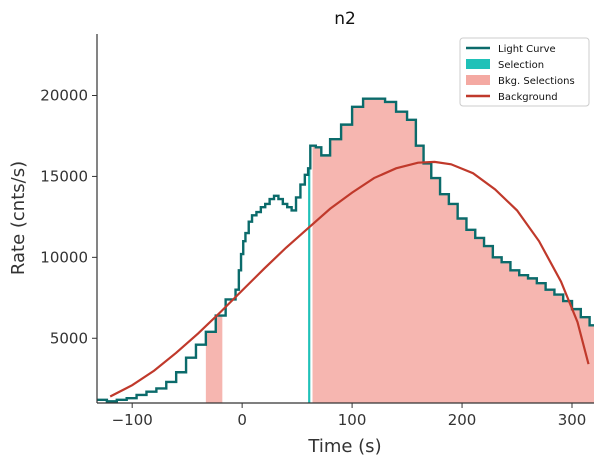 The height and width of the screenshot is (465, 602). I want to click on x-axis-label: Time (s), so click(344, 446).